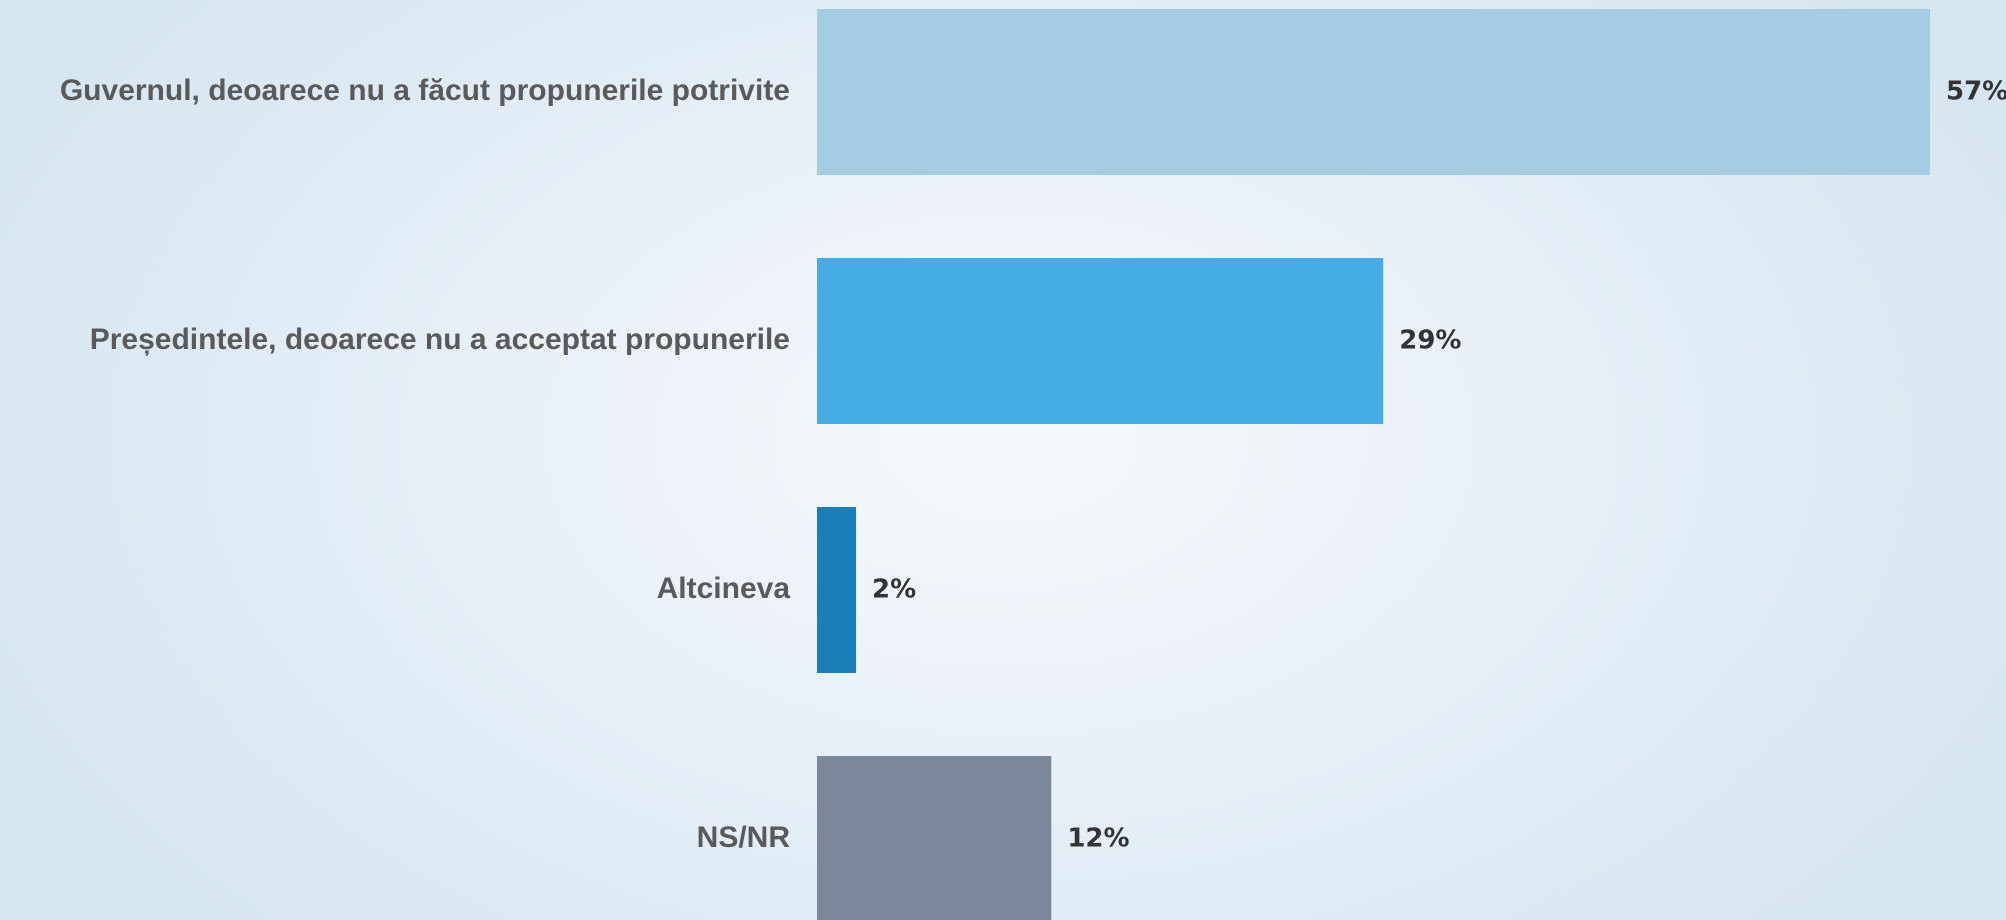  What do you see at coordinates (1098, 839) in the screenshot?
I see `value-label: 12%` at bounding box center [1098, 839].